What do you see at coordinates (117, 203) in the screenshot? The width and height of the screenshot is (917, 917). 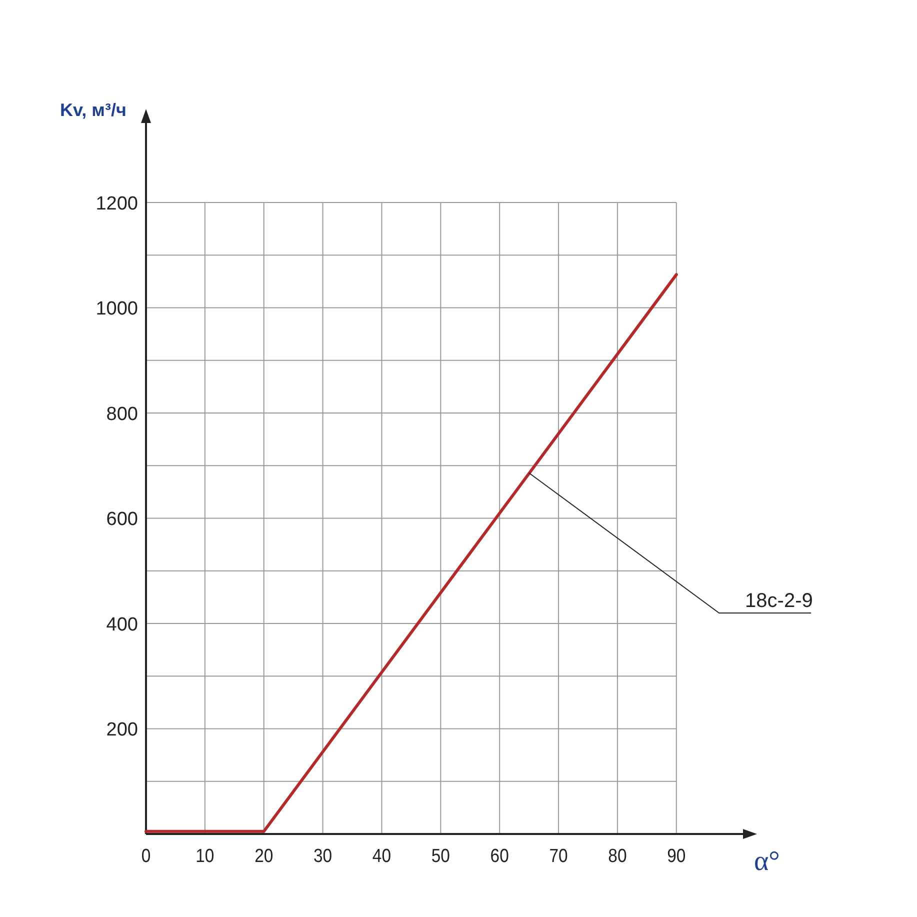 I see `y-tick-label: 1200` at bounding box center [117, 203].